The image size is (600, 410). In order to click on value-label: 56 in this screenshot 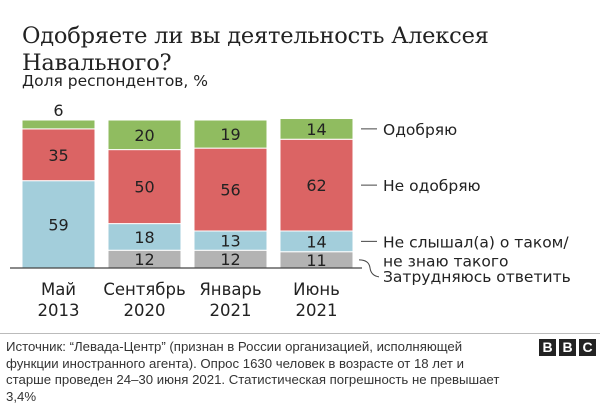, I will do `click(230, 190)`.